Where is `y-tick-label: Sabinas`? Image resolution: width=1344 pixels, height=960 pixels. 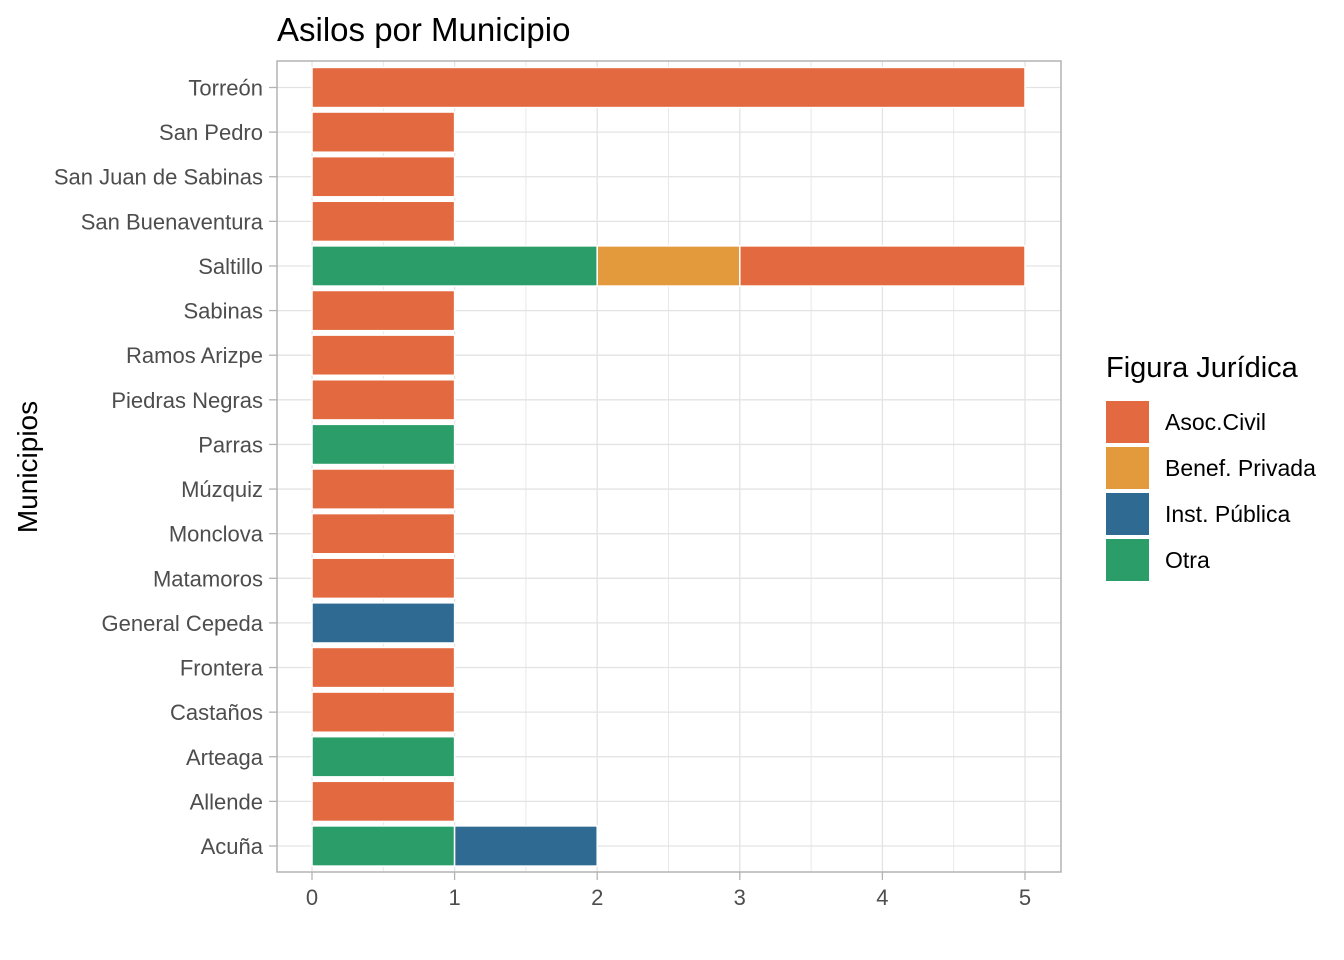
y-tick-label: Sabinas is located at coordinates (223, 311).